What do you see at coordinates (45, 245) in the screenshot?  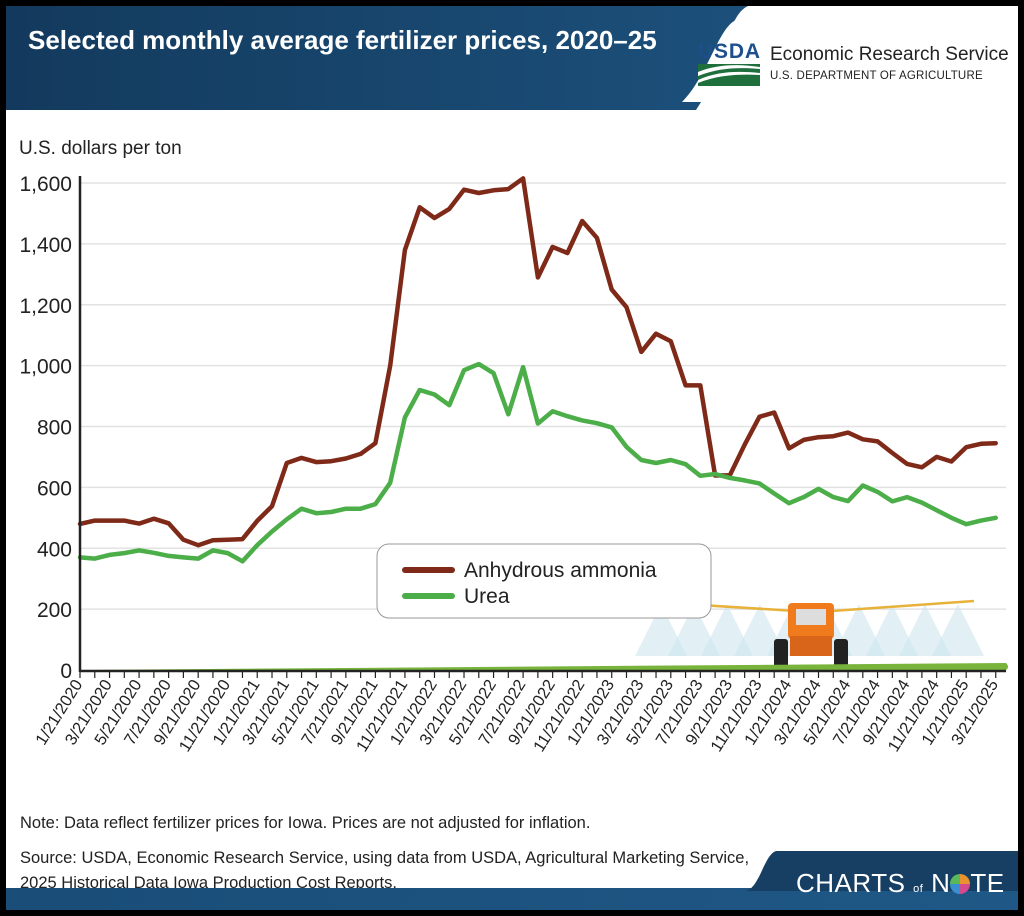 I see `y-tick-label: 1,400` at bounding box center [45, 245].